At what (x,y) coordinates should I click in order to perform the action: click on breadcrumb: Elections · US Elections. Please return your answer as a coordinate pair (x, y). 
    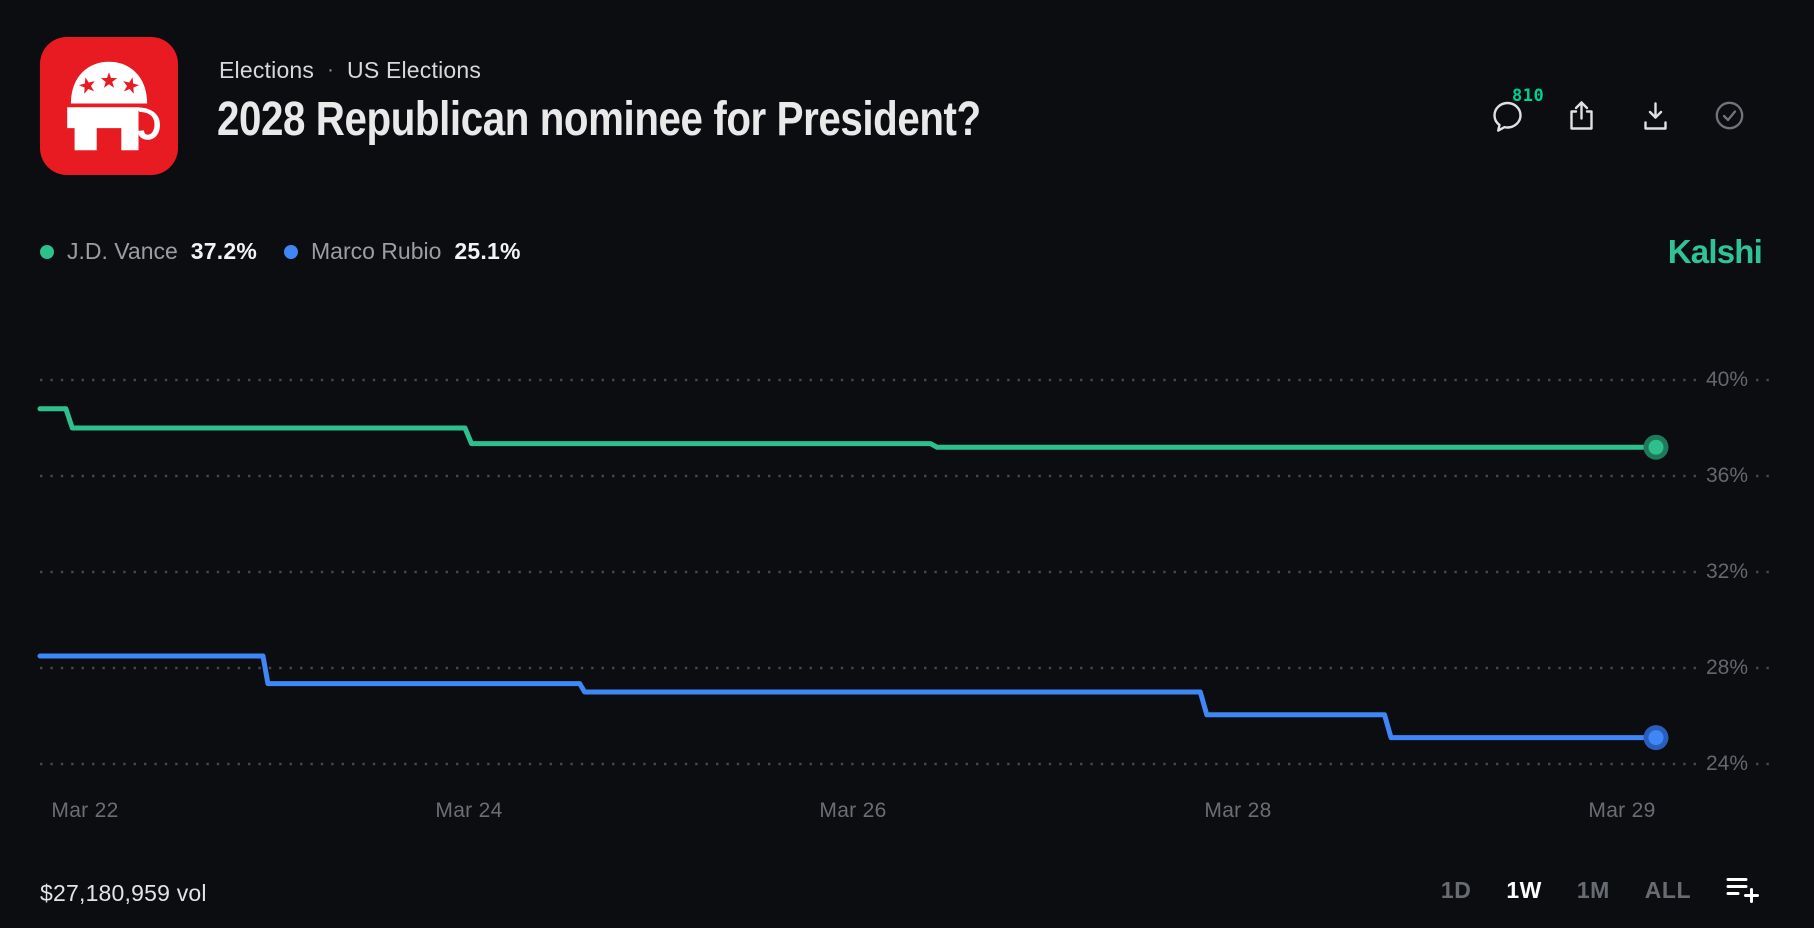
    Looking at the image, I should click on (350, 70).